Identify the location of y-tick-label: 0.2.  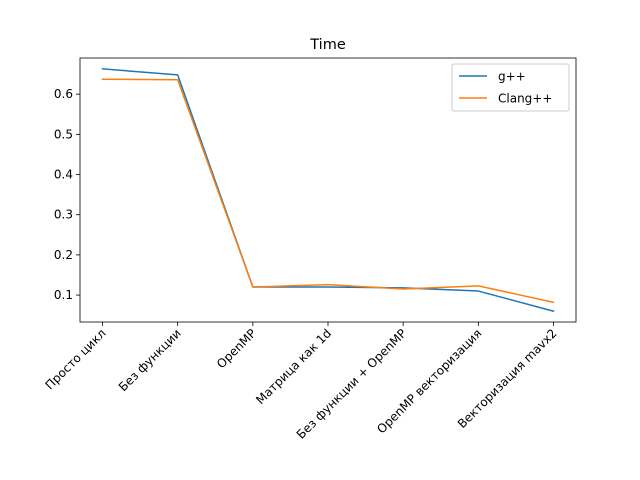
(63, 255).